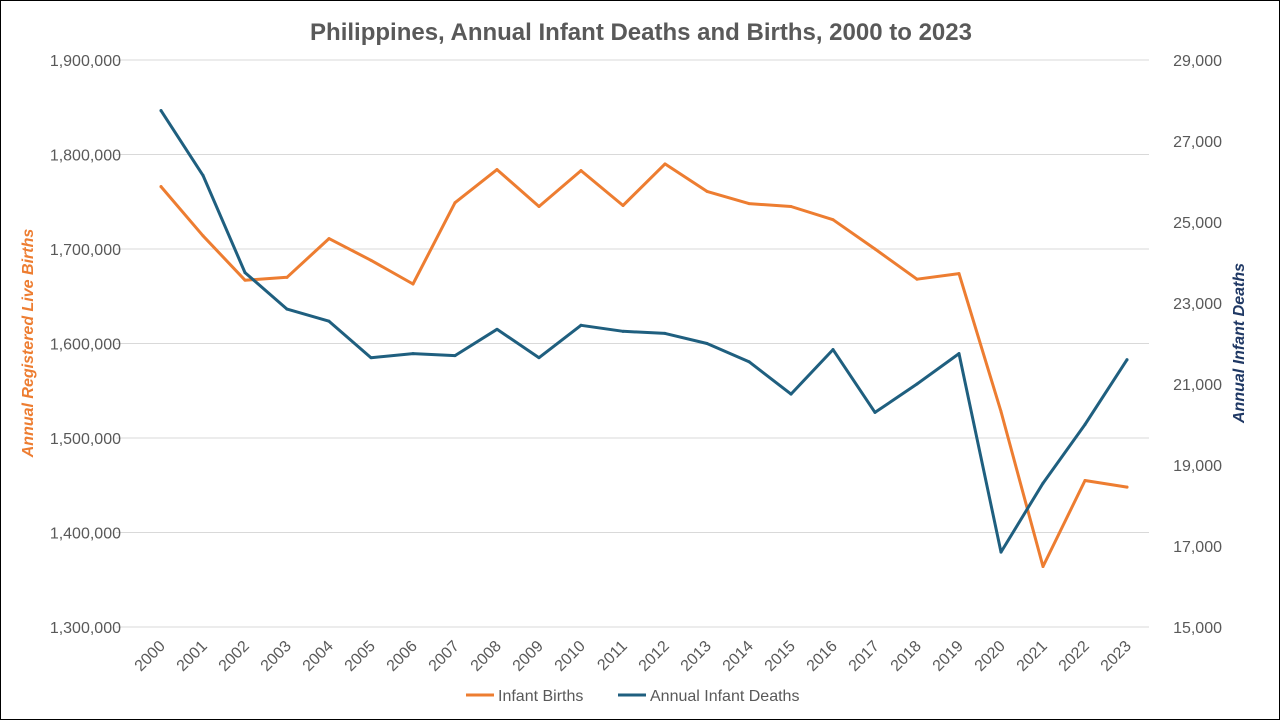  What do you see at coordinates (1074, 656) in the screenshot?
I see `x-tick-label: 2022` at bounding box center [1074, 656].